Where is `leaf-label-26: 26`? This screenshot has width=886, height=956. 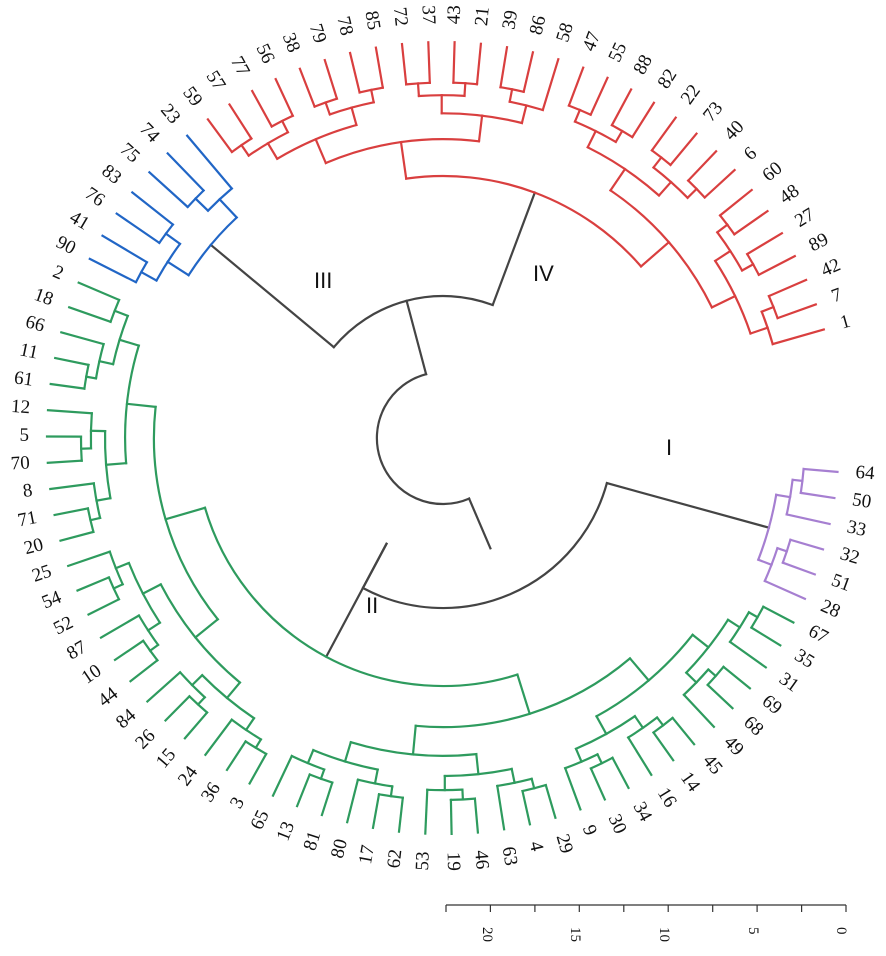
leaf-label-26: 26 is located at coordinates (145, 739).